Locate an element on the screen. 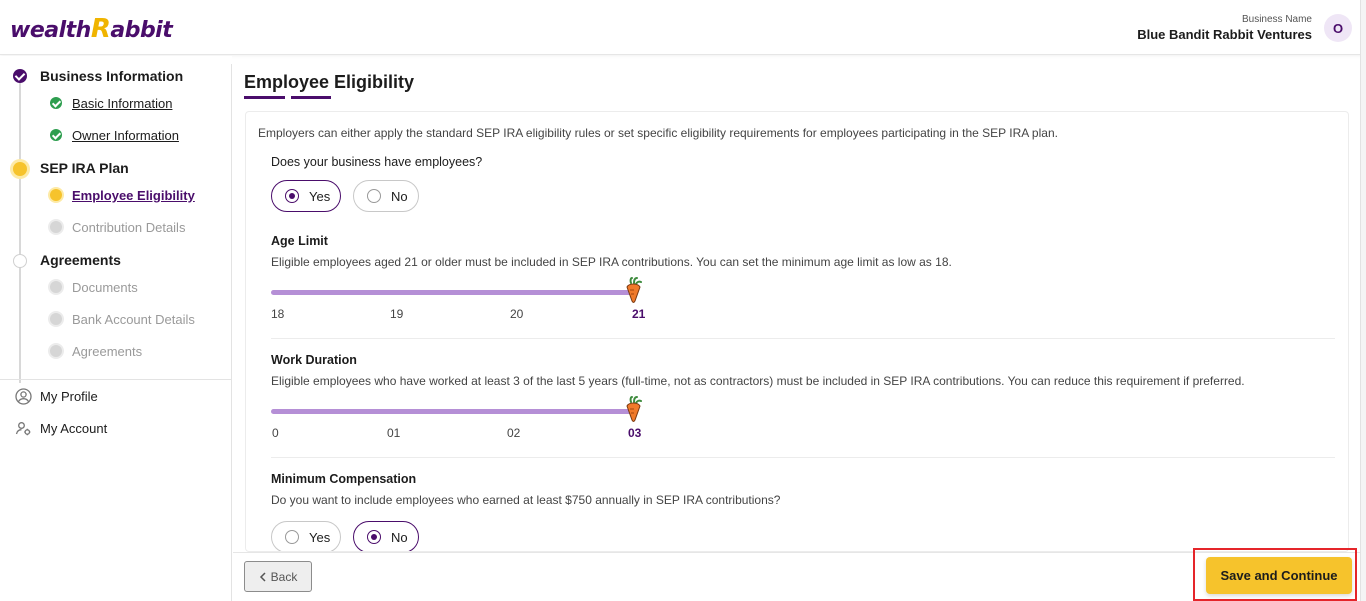 The image size is (1366, 601). age-limit-label: Age Limit is located at coordinates (299, 241).